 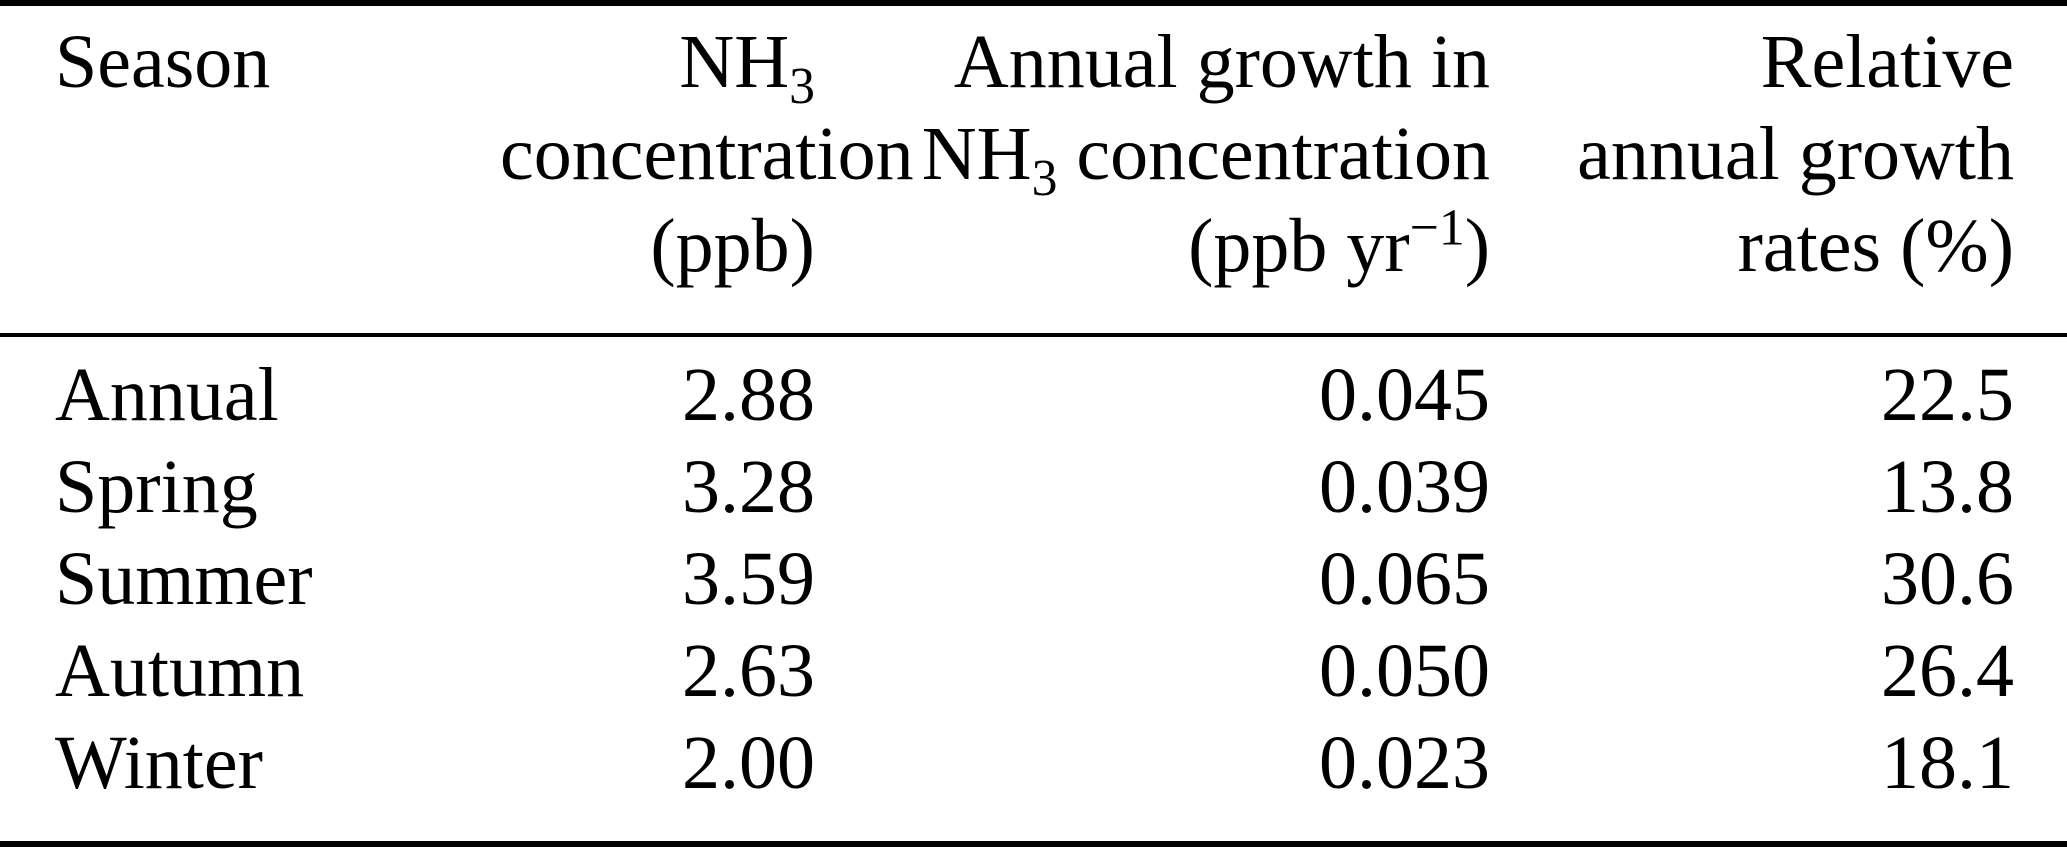 What do you see at coordinates (732, 246) in the screenshot?
I see `header-nh3-line3-unit: (ppb)` at bounding box center [732, 246].